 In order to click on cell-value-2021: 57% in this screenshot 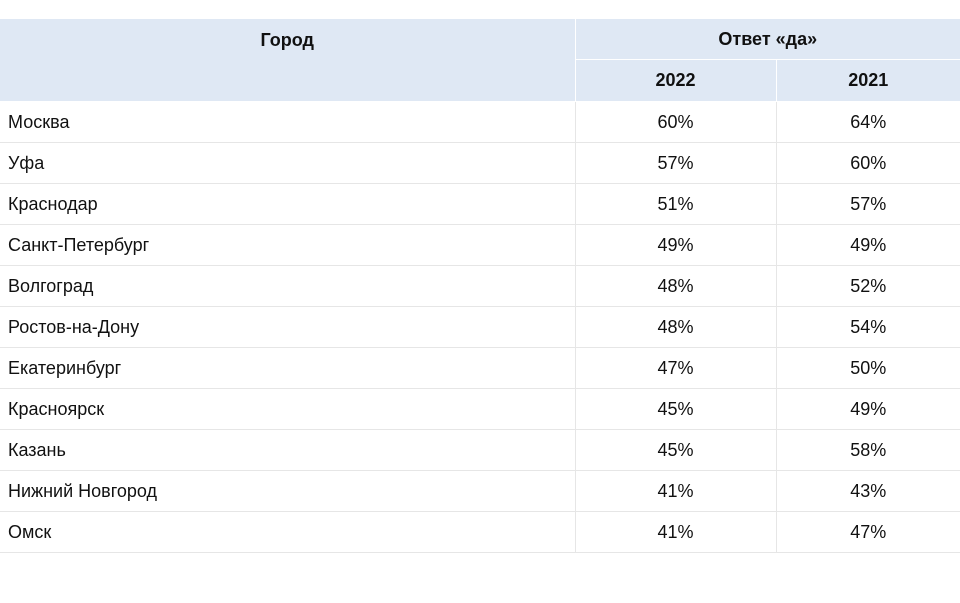, I will do `click(868, 204)`.